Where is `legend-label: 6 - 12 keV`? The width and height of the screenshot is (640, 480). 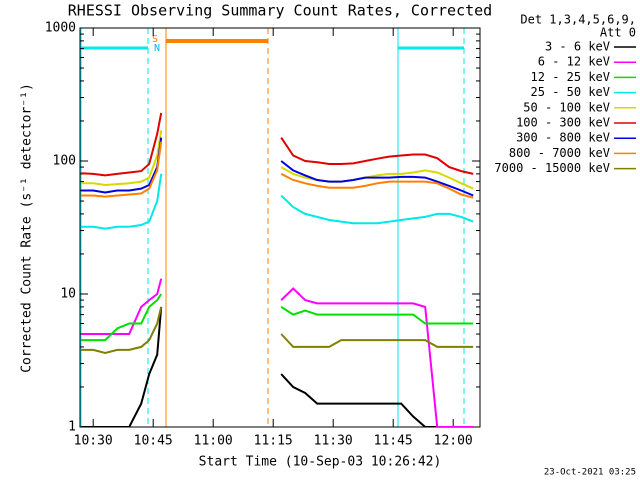
legend-label: 6 - 12 keV is located at coordinates (574, 62).